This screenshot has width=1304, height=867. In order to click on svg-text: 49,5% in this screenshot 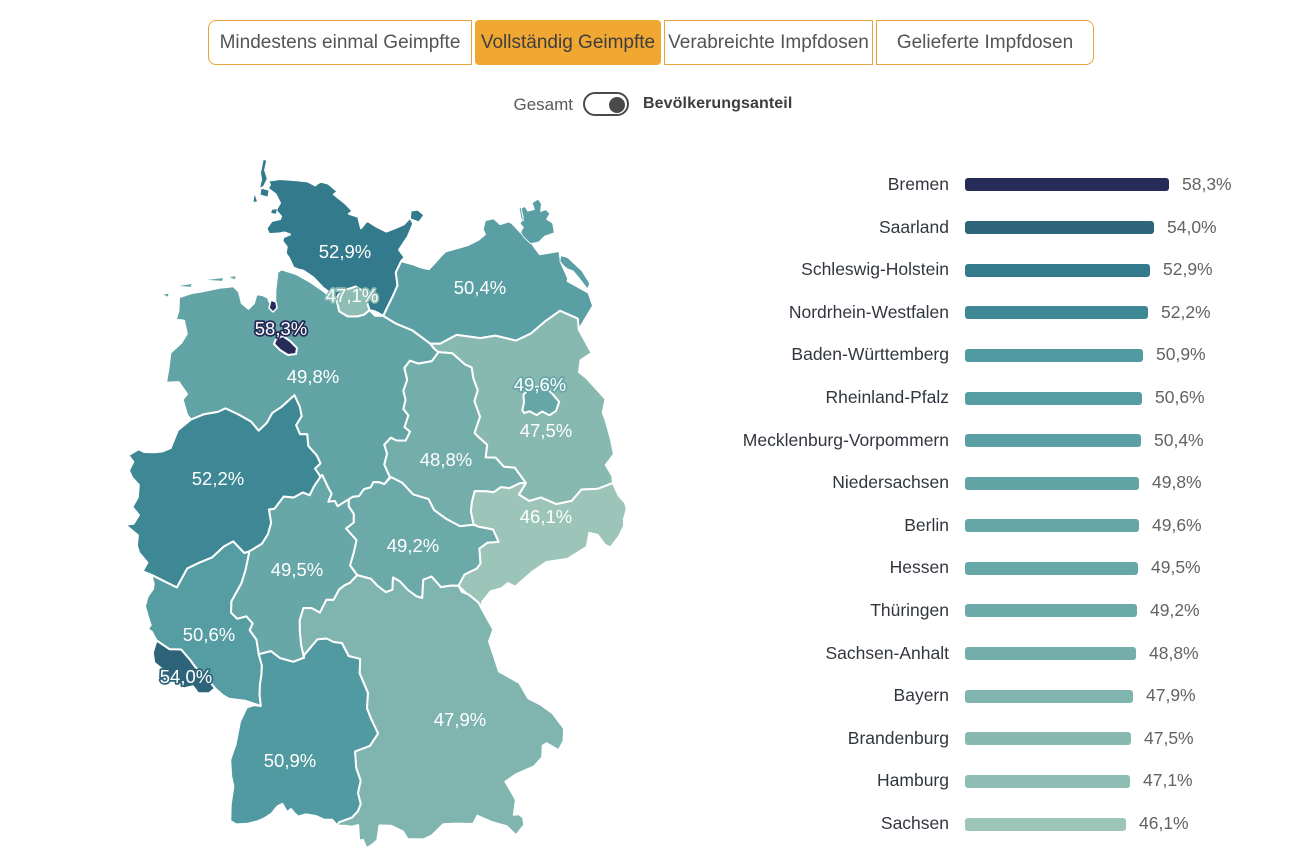, I will do `click(297, 569)`.